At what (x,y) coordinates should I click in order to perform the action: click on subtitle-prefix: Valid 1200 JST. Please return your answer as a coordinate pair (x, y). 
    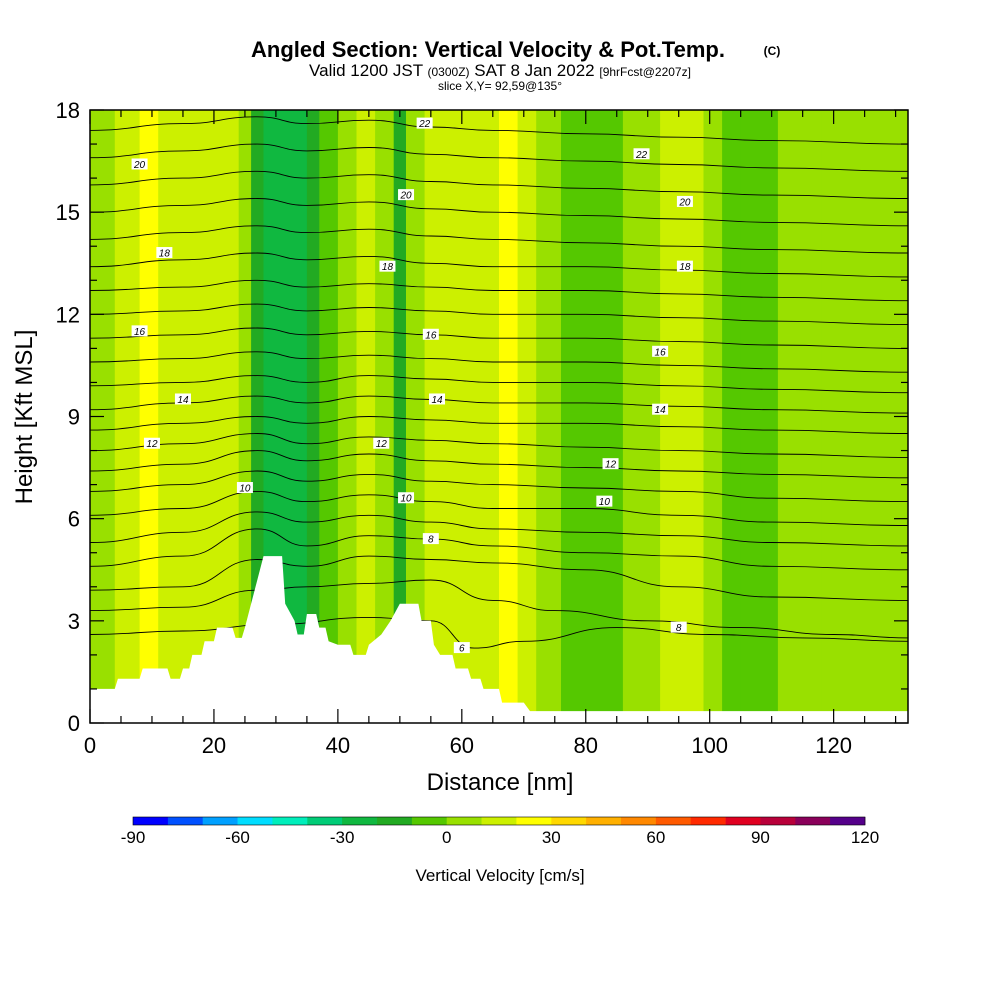
    Looking at the image, I should click on (366, 70).